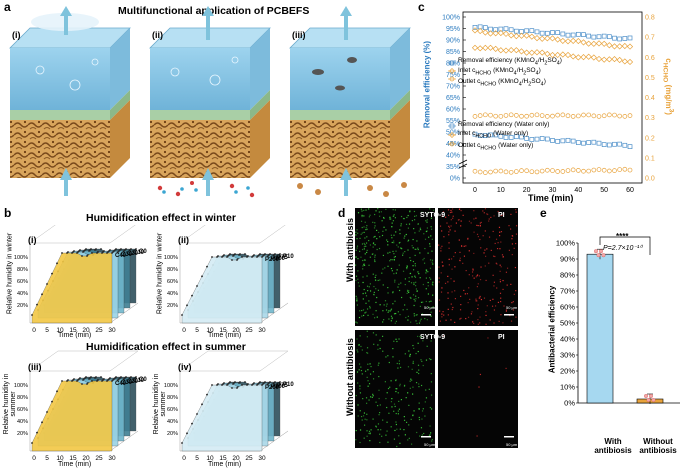  What do you see at coordinates (502, 82) in the screenshot?
I see `legend-c-3: Outlet cHCHO (KMnO4/H2SO4)` at bounding box center [502, 82].